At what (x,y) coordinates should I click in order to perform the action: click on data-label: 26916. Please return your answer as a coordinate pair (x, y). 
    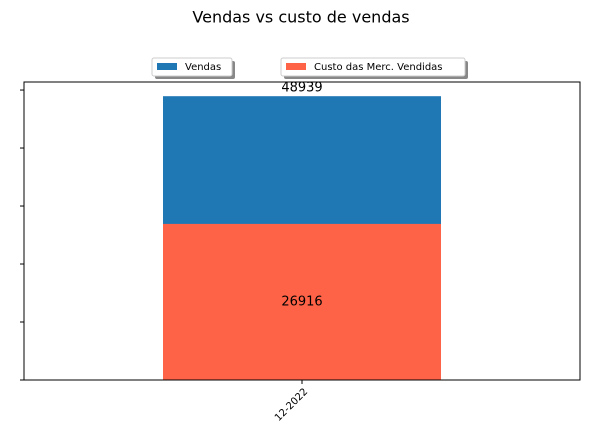
    Looking at the image, I should click on (301, 301).